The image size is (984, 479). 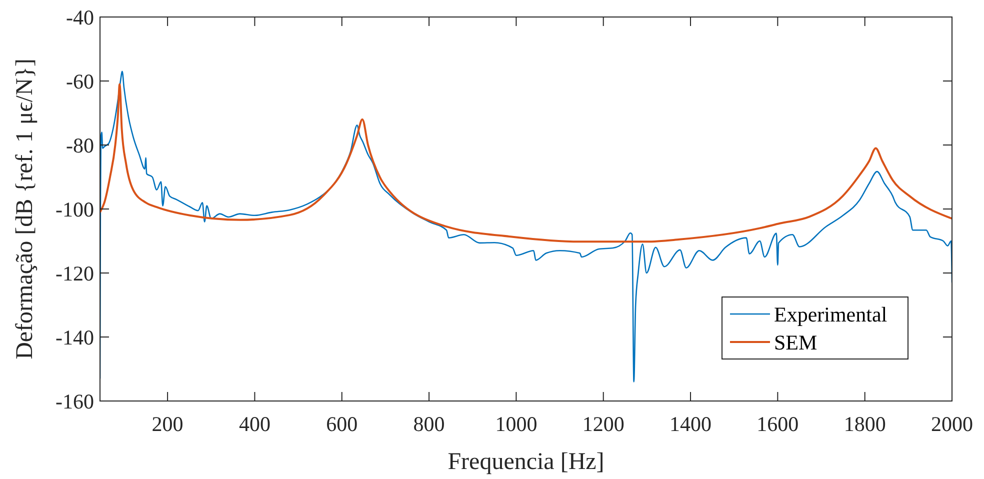 I want to click on y-tick-label: -140, so click(x=75, y=337).